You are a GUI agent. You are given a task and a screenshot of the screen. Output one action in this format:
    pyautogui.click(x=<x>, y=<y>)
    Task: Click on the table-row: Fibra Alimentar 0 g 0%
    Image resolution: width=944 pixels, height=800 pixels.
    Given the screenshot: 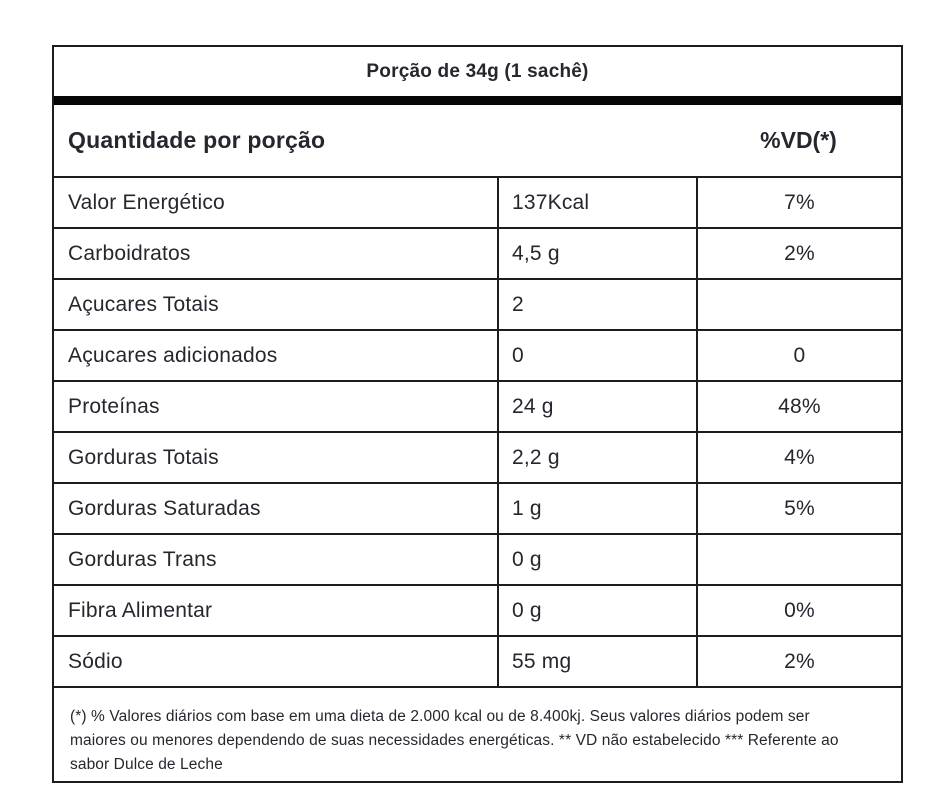 What is the action you would take?
    pyautogui.click(x=477, y=611)
    